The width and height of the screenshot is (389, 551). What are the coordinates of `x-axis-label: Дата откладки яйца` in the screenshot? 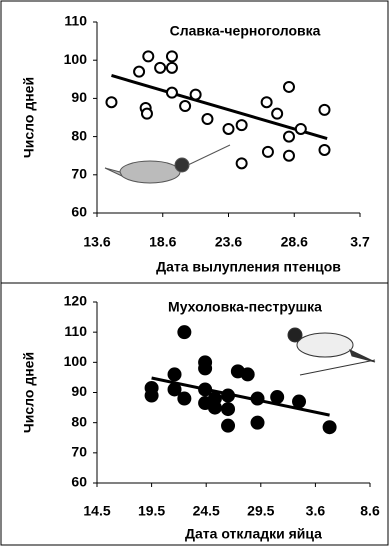 It's located at (253, 534).